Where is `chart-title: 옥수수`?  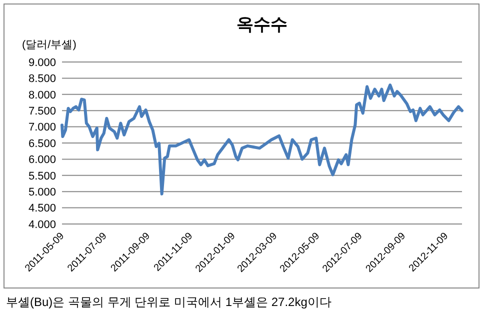 chart-title: 옥수수 is located at coordinates (262, 24).